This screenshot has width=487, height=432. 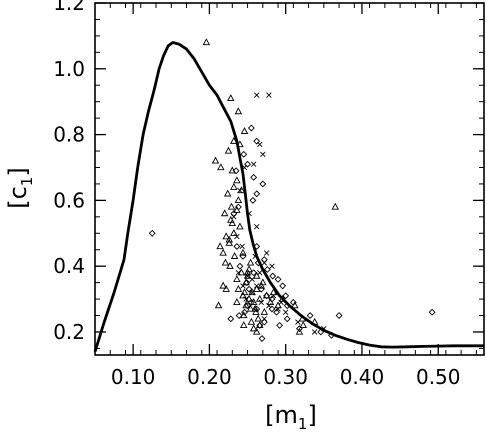 I want to click on y-tick-label: 0.8, so click(x=69, y=135).